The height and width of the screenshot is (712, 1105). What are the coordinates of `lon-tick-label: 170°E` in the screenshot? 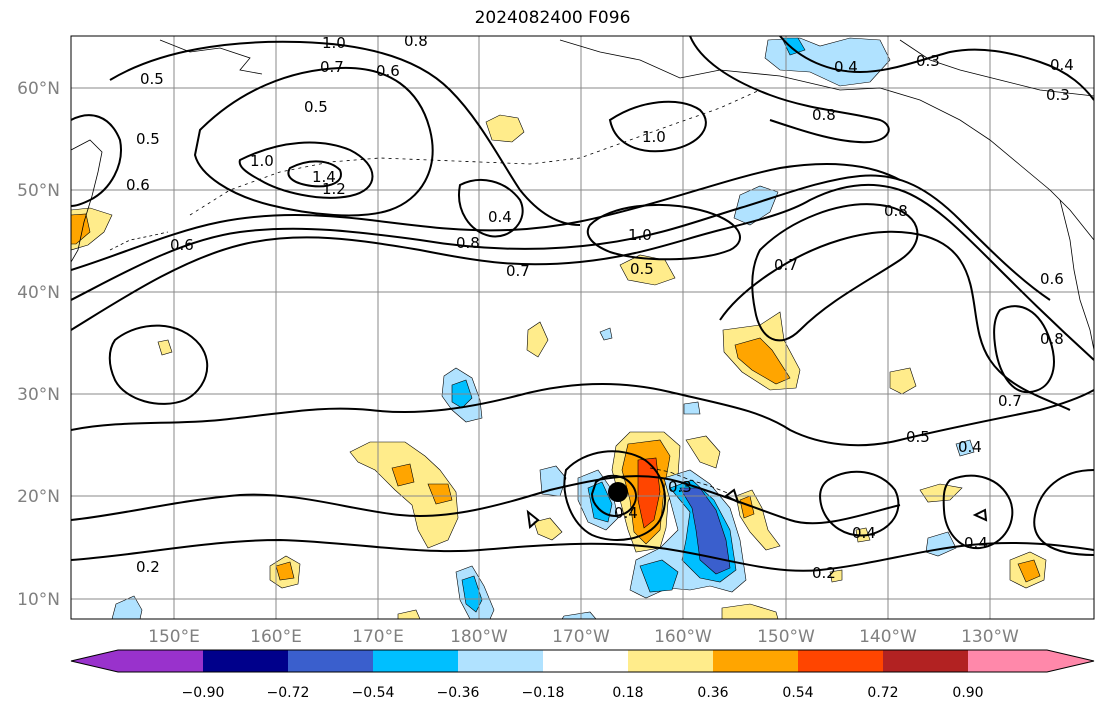 It's located at (378, 637).